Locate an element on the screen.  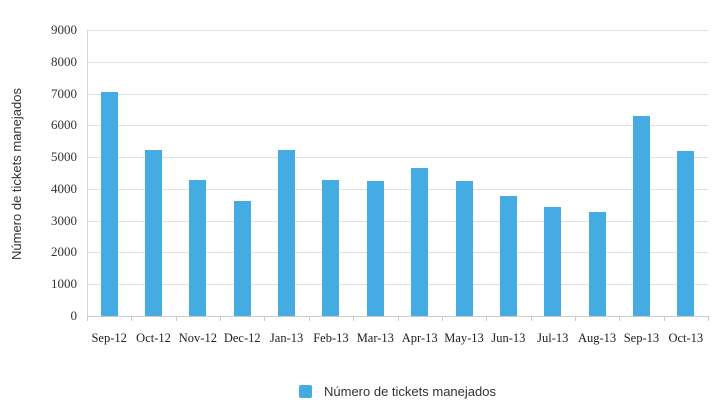
legend-swatch is located at coordinates (305, 391).